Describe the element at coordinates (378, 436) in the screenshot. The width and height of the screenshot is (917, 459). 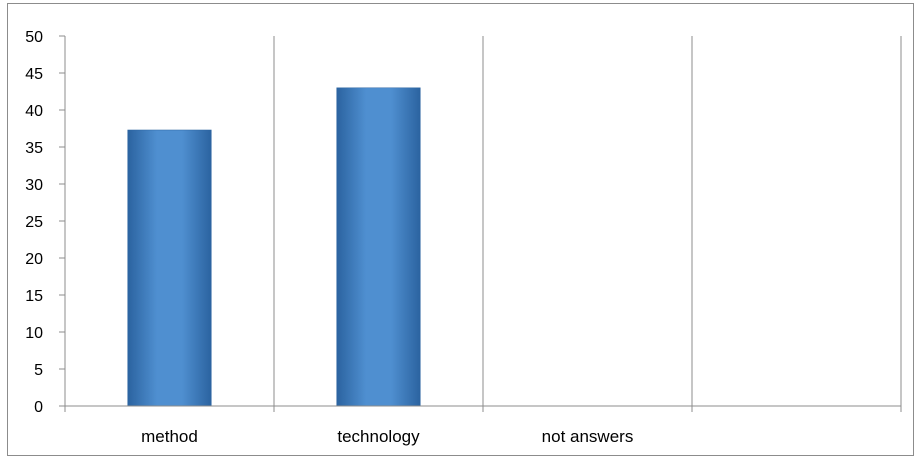
I see `x-category-label-technology: technology` at that location.